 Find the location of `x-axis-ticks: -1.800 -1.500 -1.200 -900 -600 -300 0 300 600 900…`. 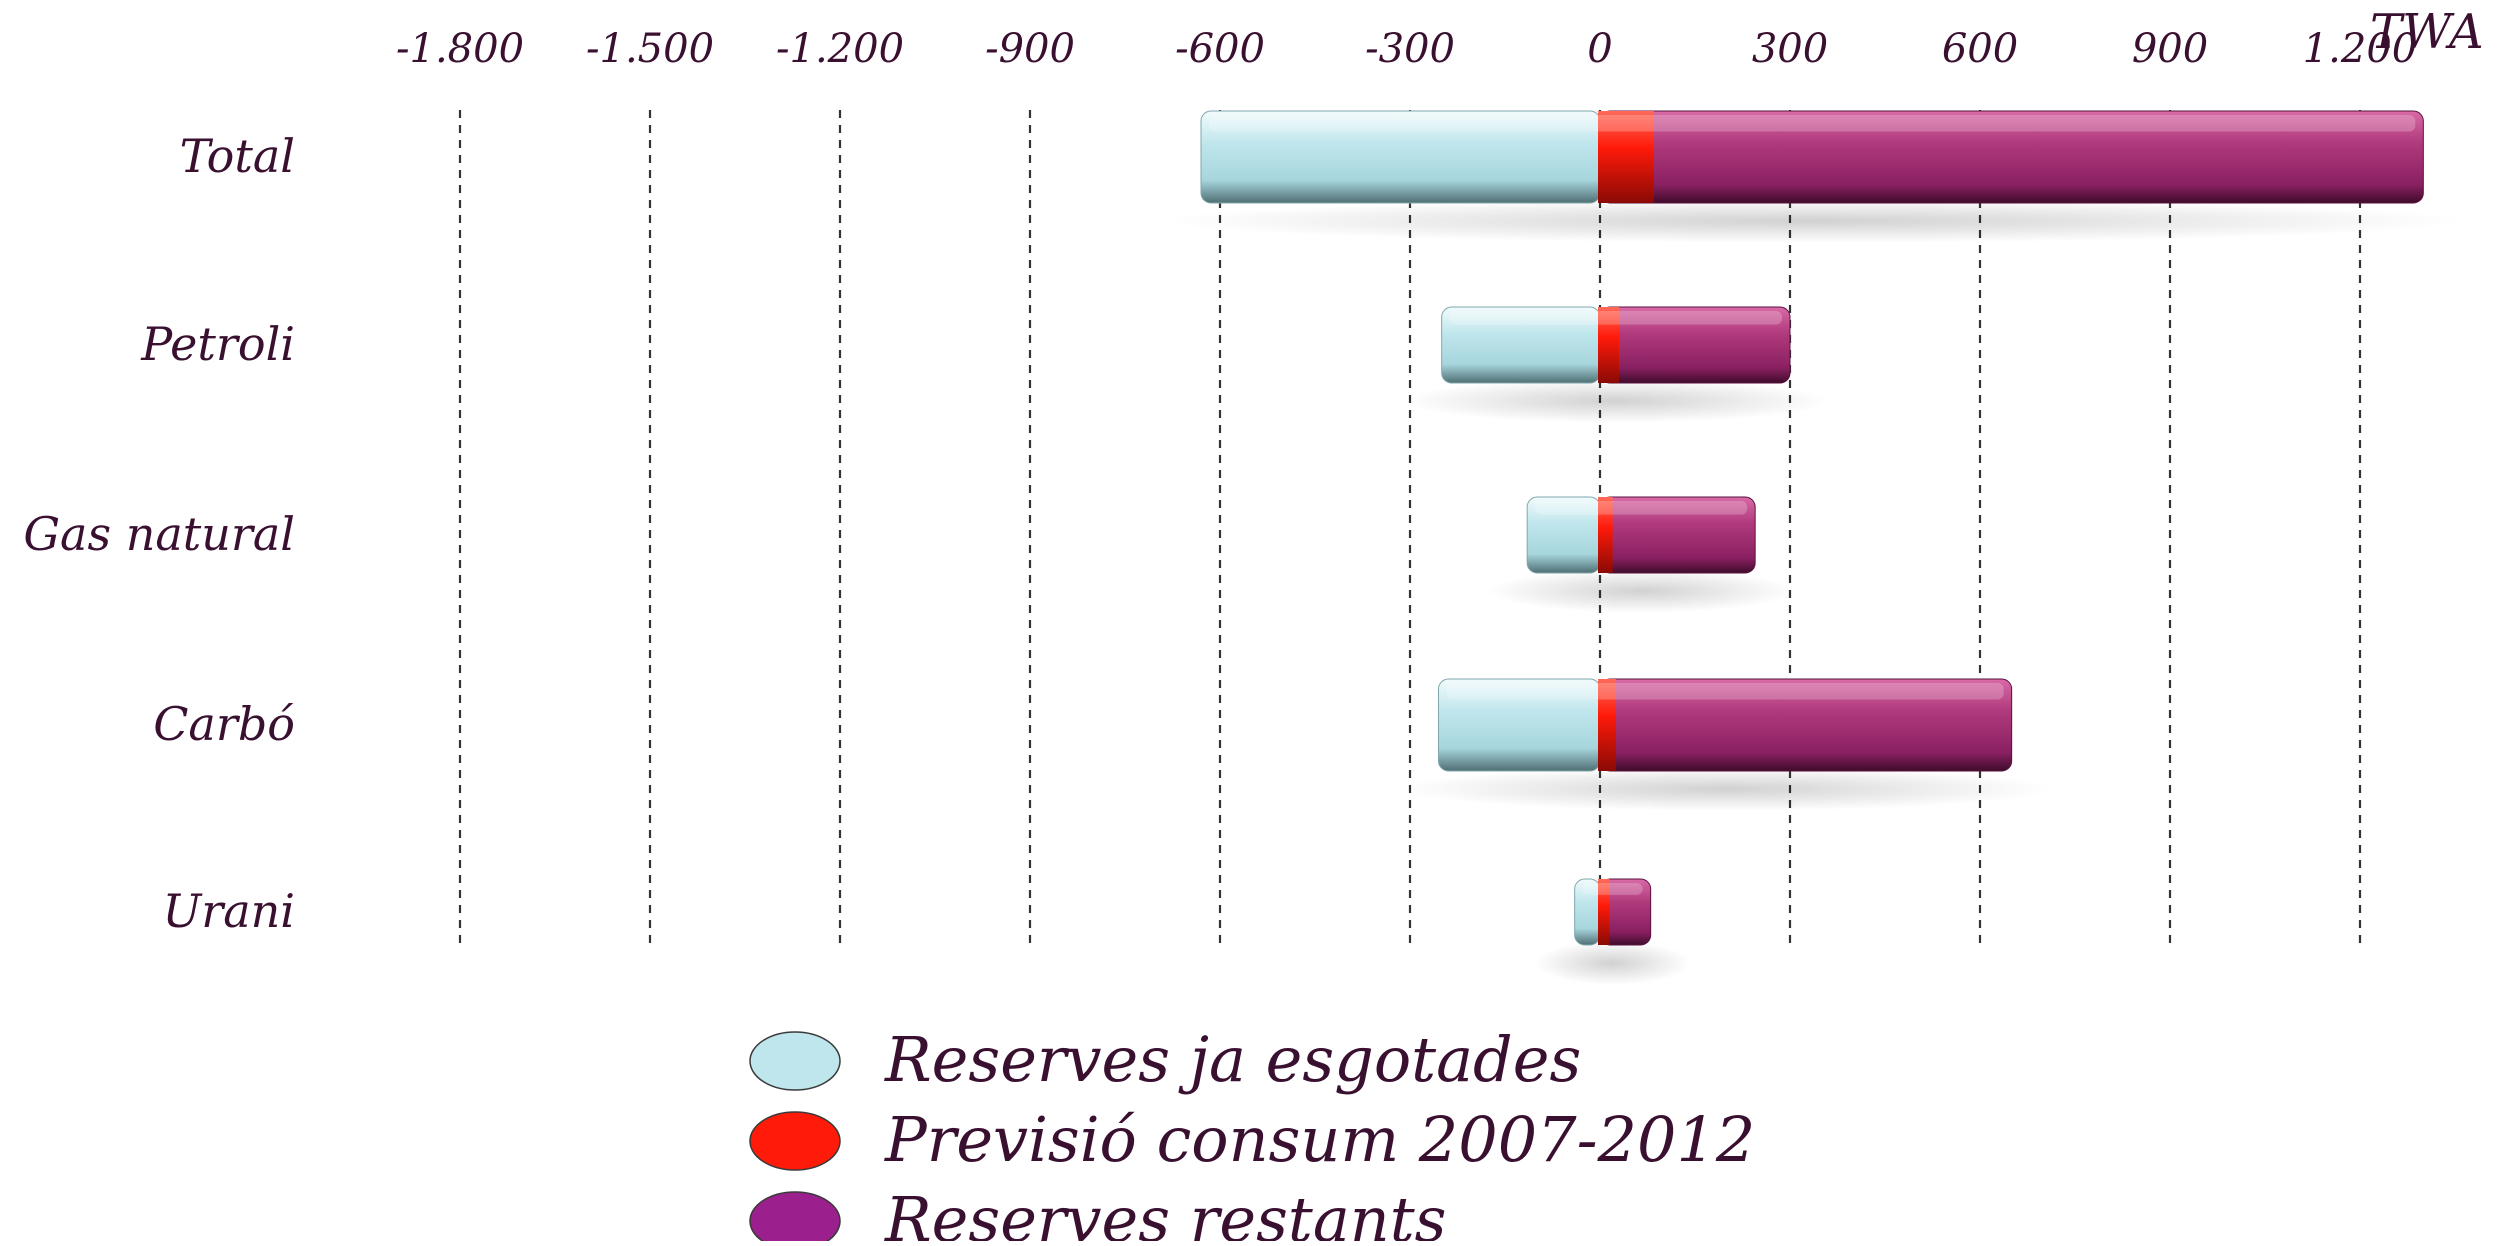

x-axis-ticks: -1.800 -1.500 -1.200 -900 -600 -300 0 300 600 900… is located at coordinates (1406, 49).